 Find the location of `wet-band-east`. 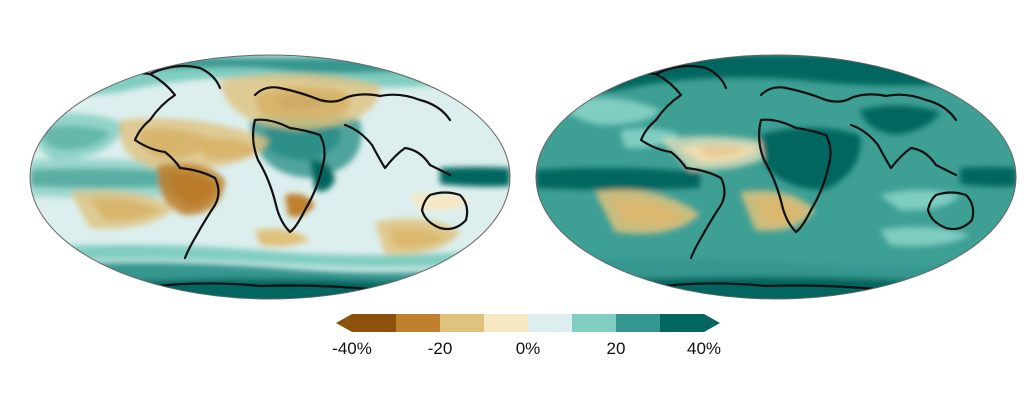

wet-band-east is located at coordinates (475, 177).